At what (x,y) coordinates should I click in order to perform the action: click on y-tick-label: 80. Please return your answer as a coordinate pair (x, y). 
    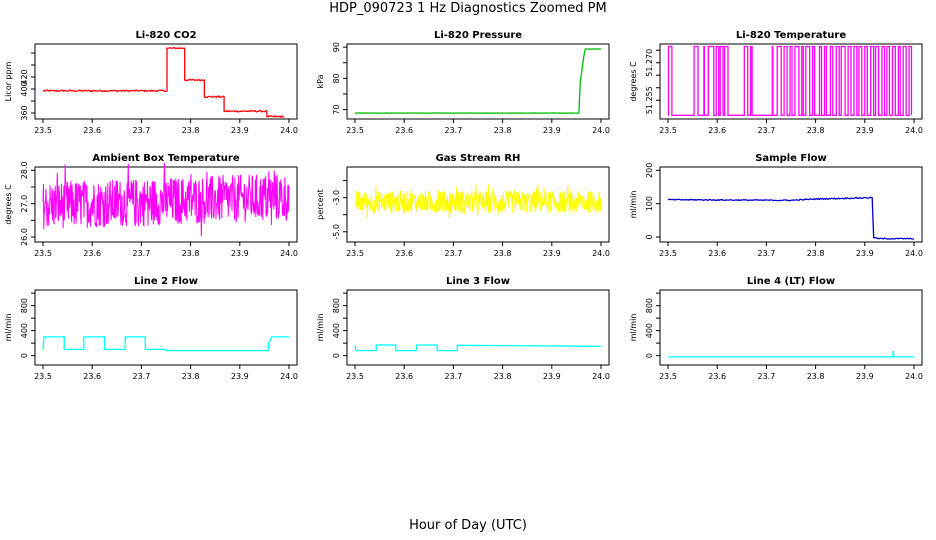
    Looking at the image, I should click on (336, 78).